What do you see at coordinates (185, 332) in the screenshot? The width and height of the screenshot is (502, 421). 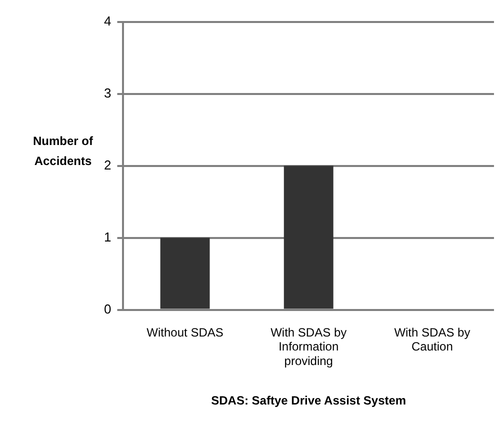 I see `x-tick-label: Without SDAS` at bounding box center [185, 332].